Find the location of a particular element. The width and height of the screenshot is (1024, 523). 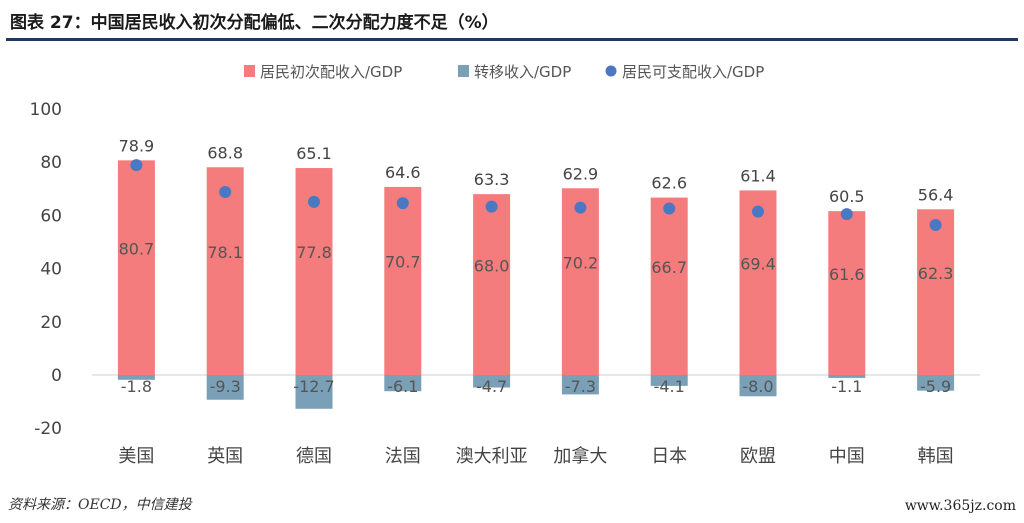

y-tick-label: 100 is located at coordinates (46, 110).